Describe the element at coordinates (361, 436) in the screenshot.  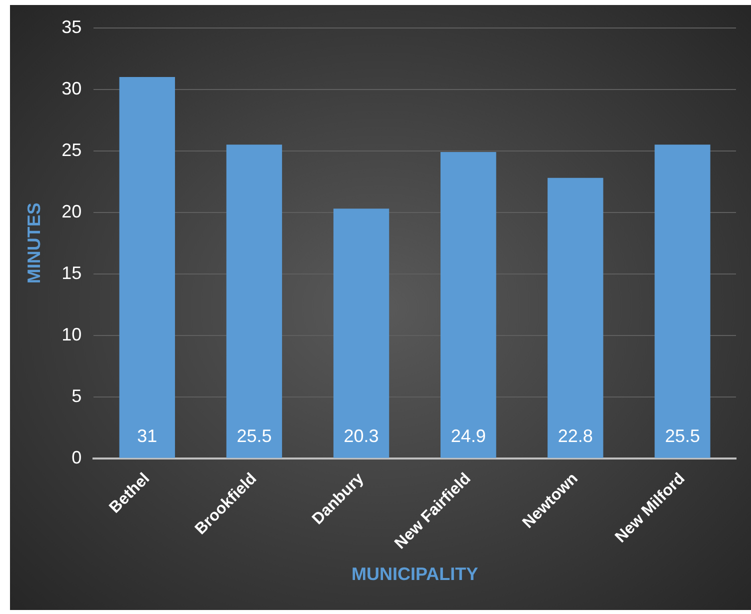
I see `data-label: 20.3` at that location.